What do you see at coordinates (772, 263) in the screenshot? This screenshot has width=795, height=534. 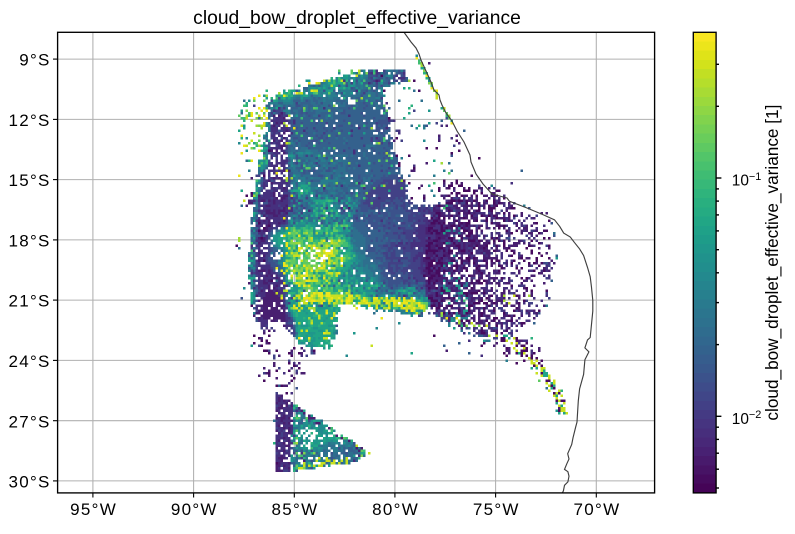 I see `svg-text:cloud_bow_droplet_effective_va: cloud_bow_droplet_effective_variance [1]` at bounding box center [772, 263].